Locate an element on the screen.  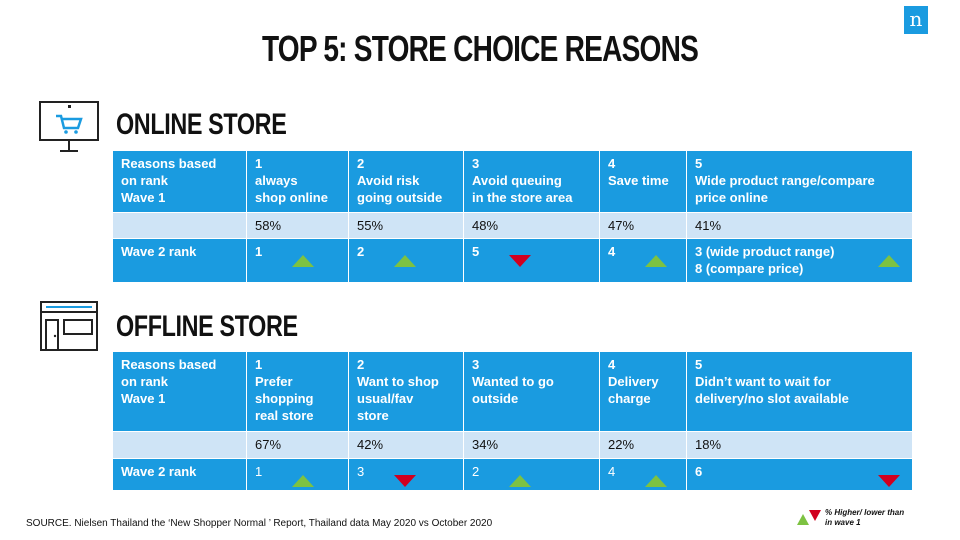
online-percent-cell: 55% is located at coordinates (406, 225).